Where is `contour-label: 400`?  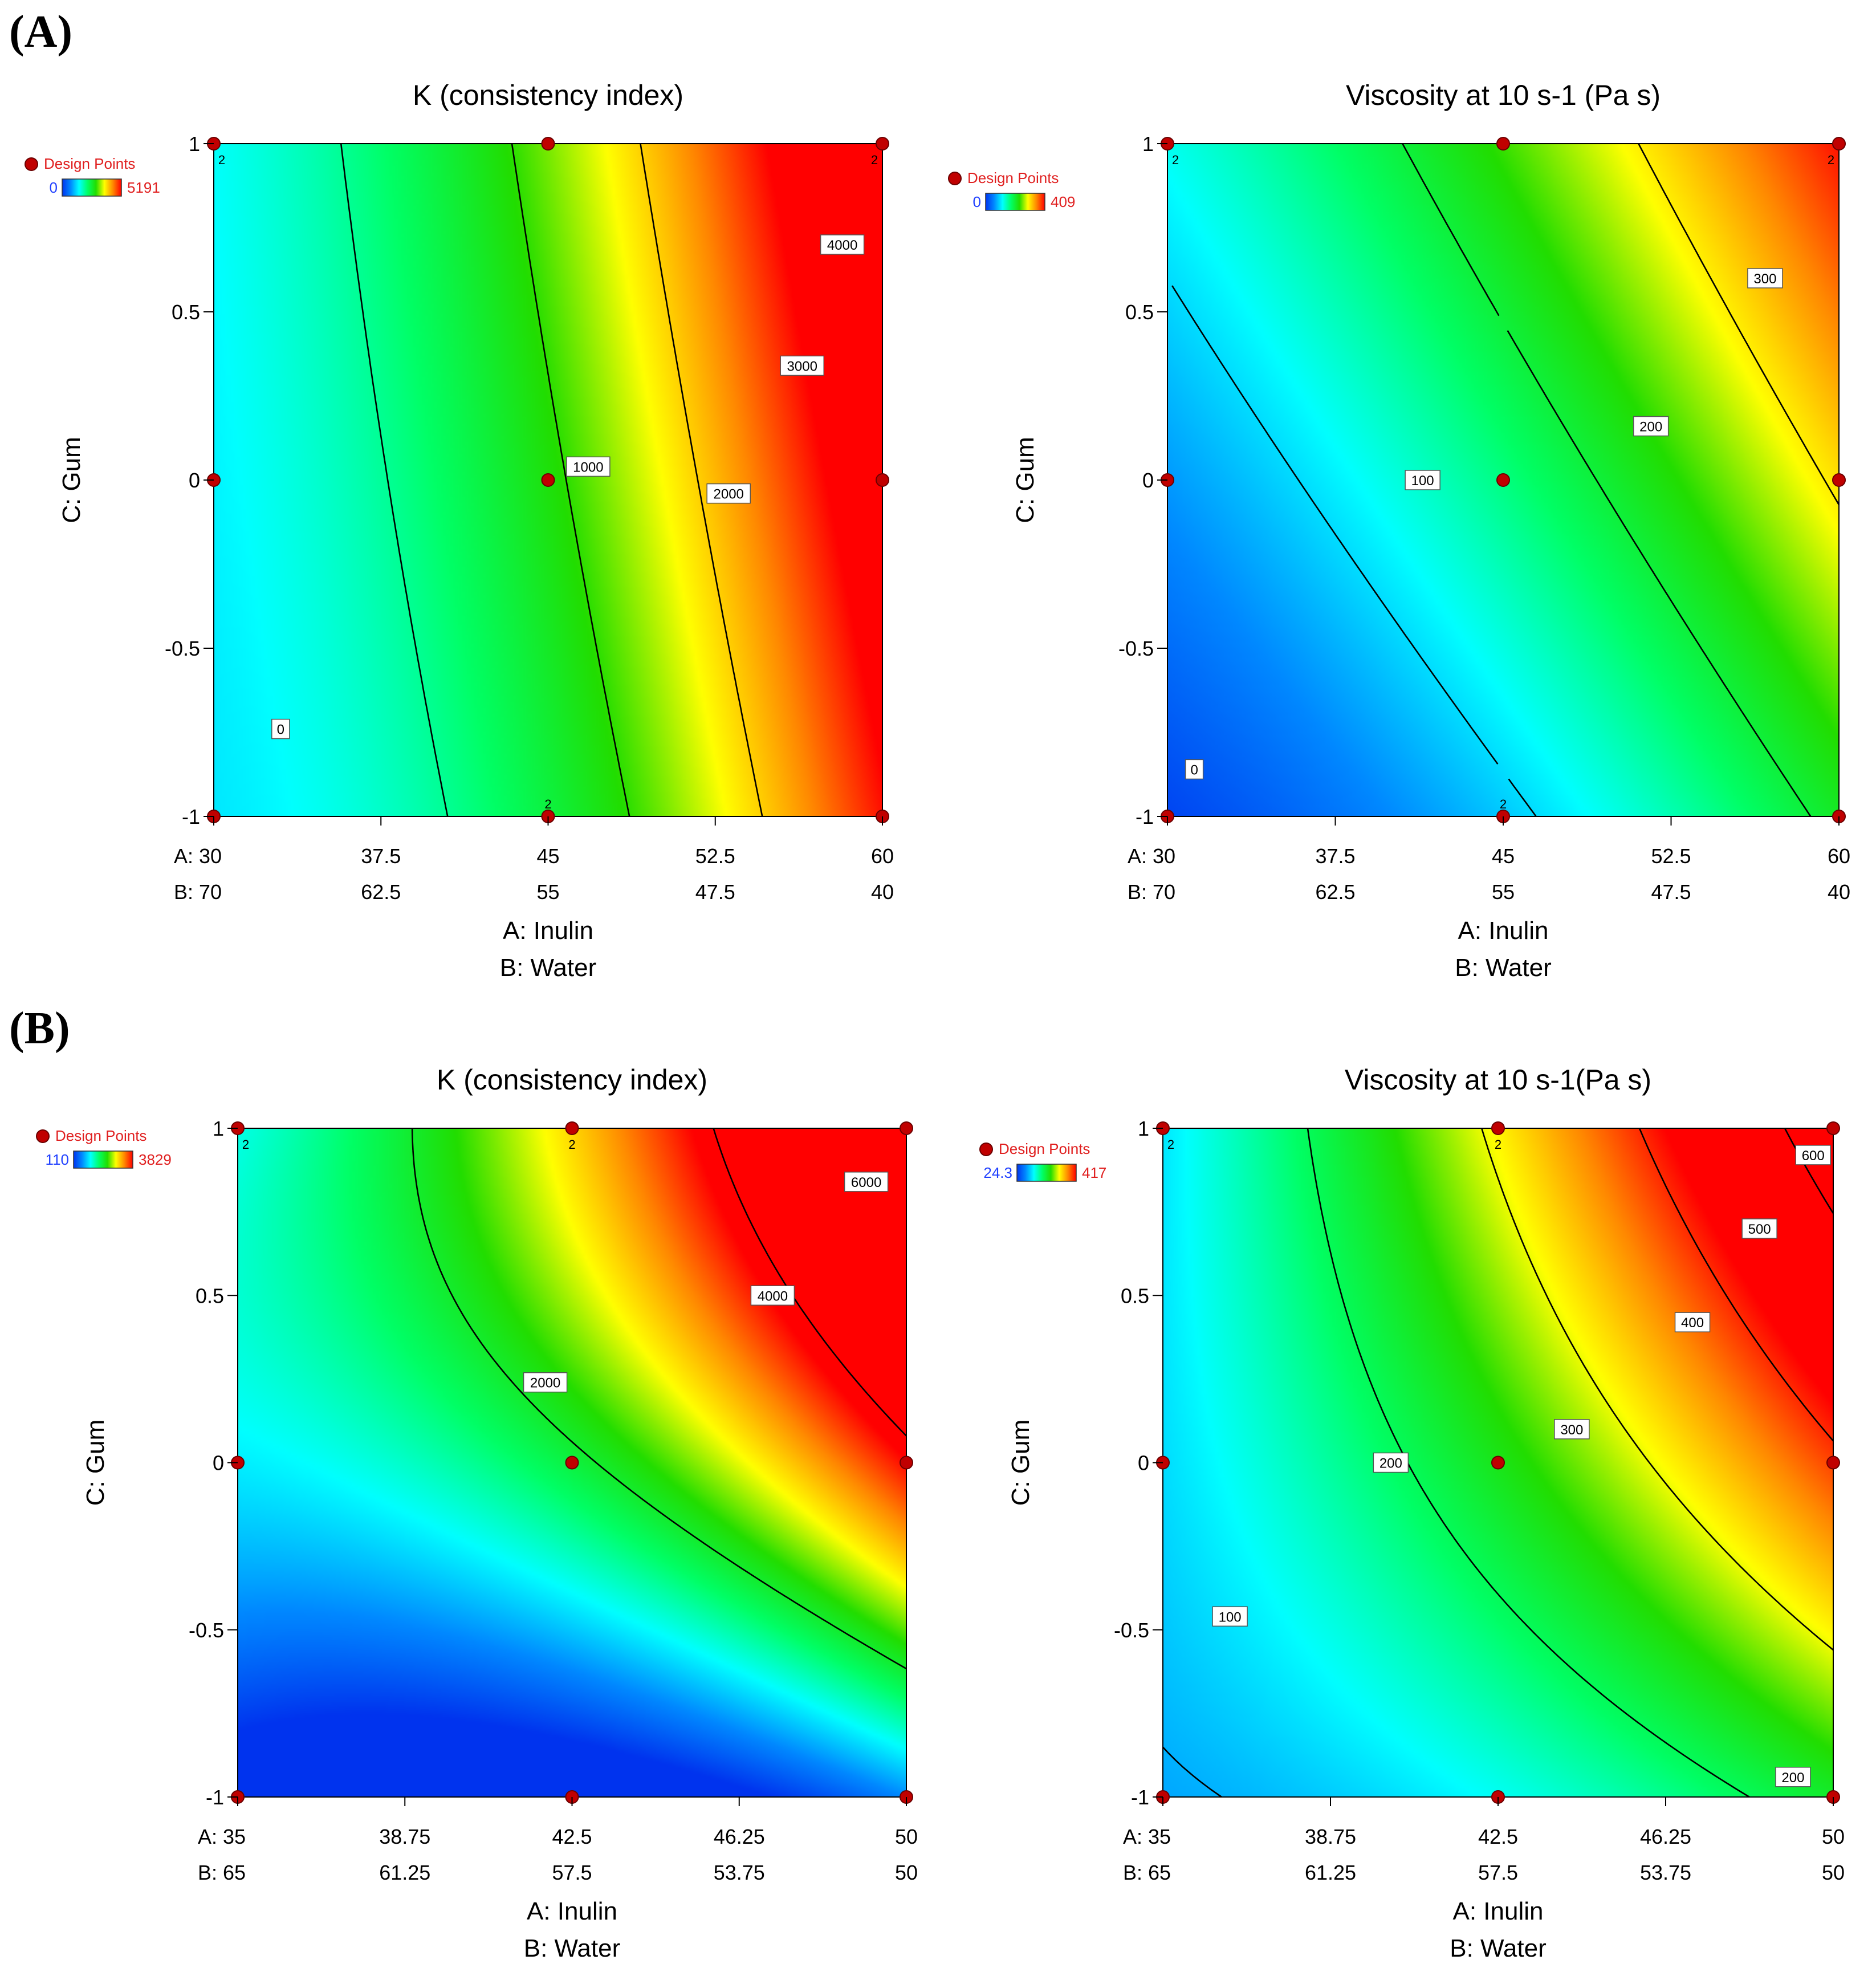
contour-label: 400 is located at coordinates (1692, 1322).